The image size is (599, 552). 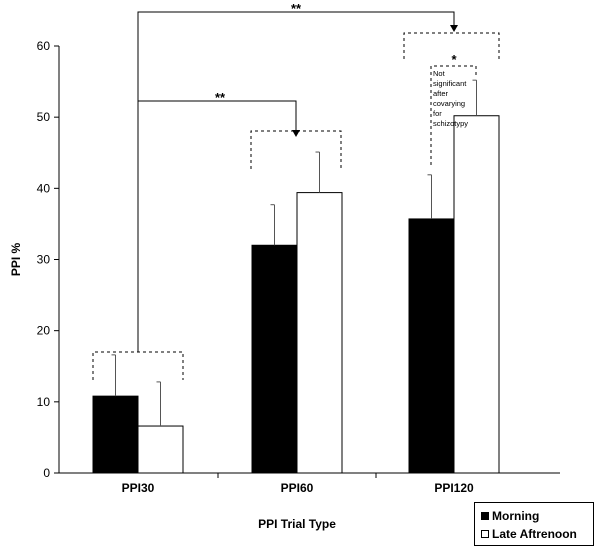 I want to click on category-label: PPI30, so click(x=138, y=488).